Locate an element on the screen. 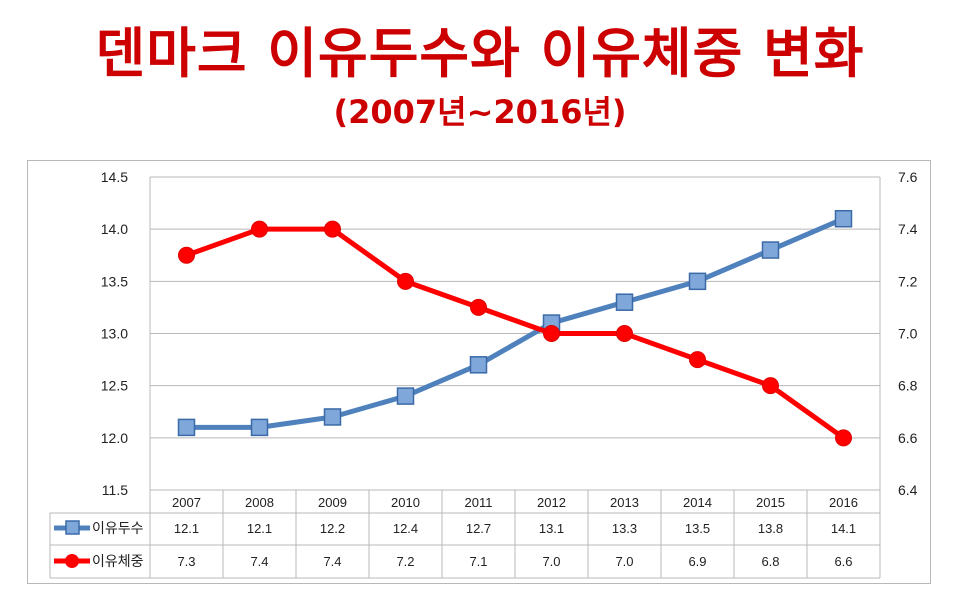 This screenshot has width=960, height=600. table-value: 12.4 is located at coordinates (405, 528).